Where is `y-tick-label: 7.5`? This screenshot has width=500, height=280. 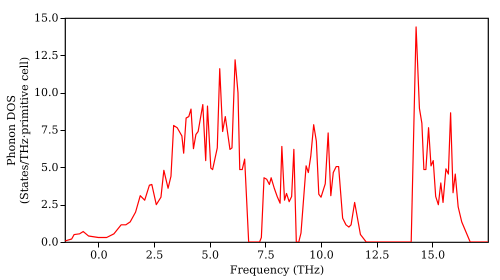 y-tick-label: 7.5 is located at coordinates (49, 130).